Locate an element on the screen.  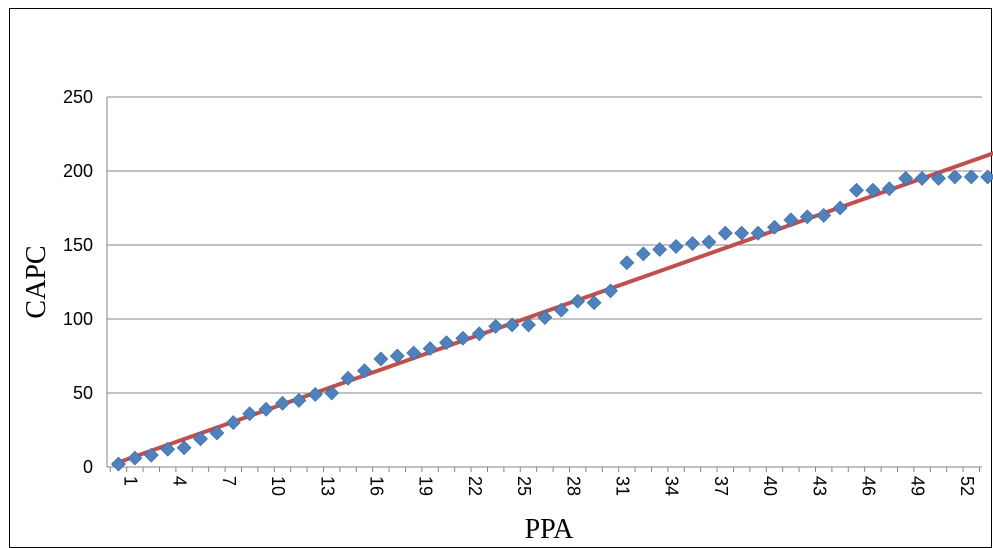
x-tick-label: 46 is located at coordinates (869, 486).